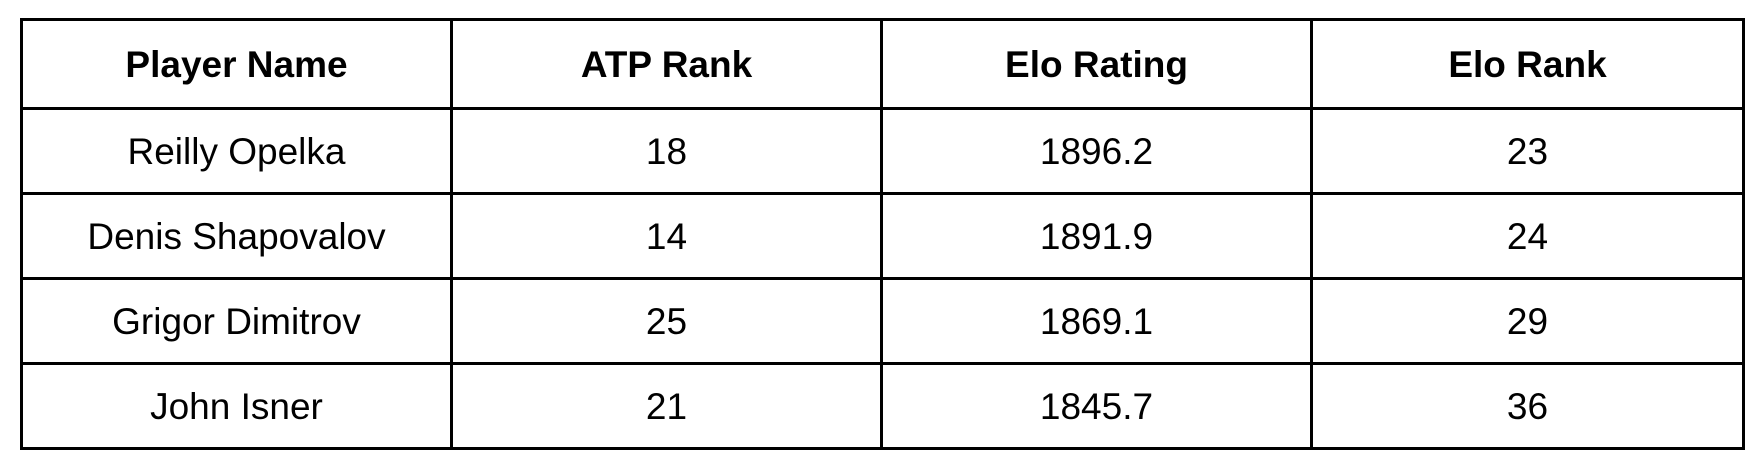 Image resolution: width=1764 pixels, height=476 pixels. I want to click on cell-atp-rank: 25, so click(666, 321).